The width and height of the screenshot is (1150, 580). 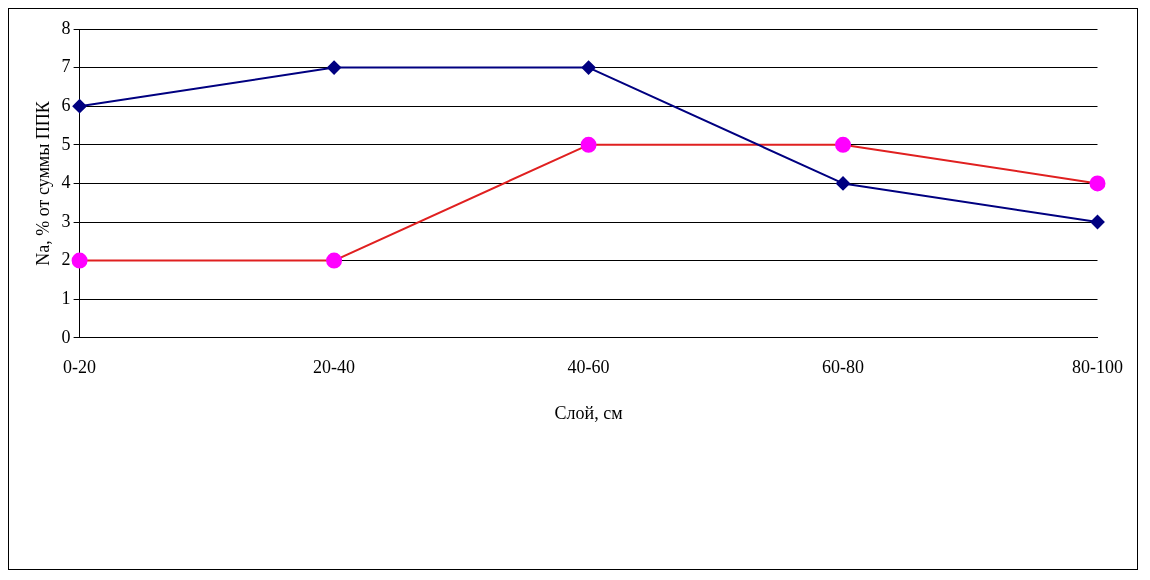 What do you see at coordinates (42, 183) in the screenshot?
I see `y-axis-title: Na, % от суммы ППК` at bounding box center [42, 183].